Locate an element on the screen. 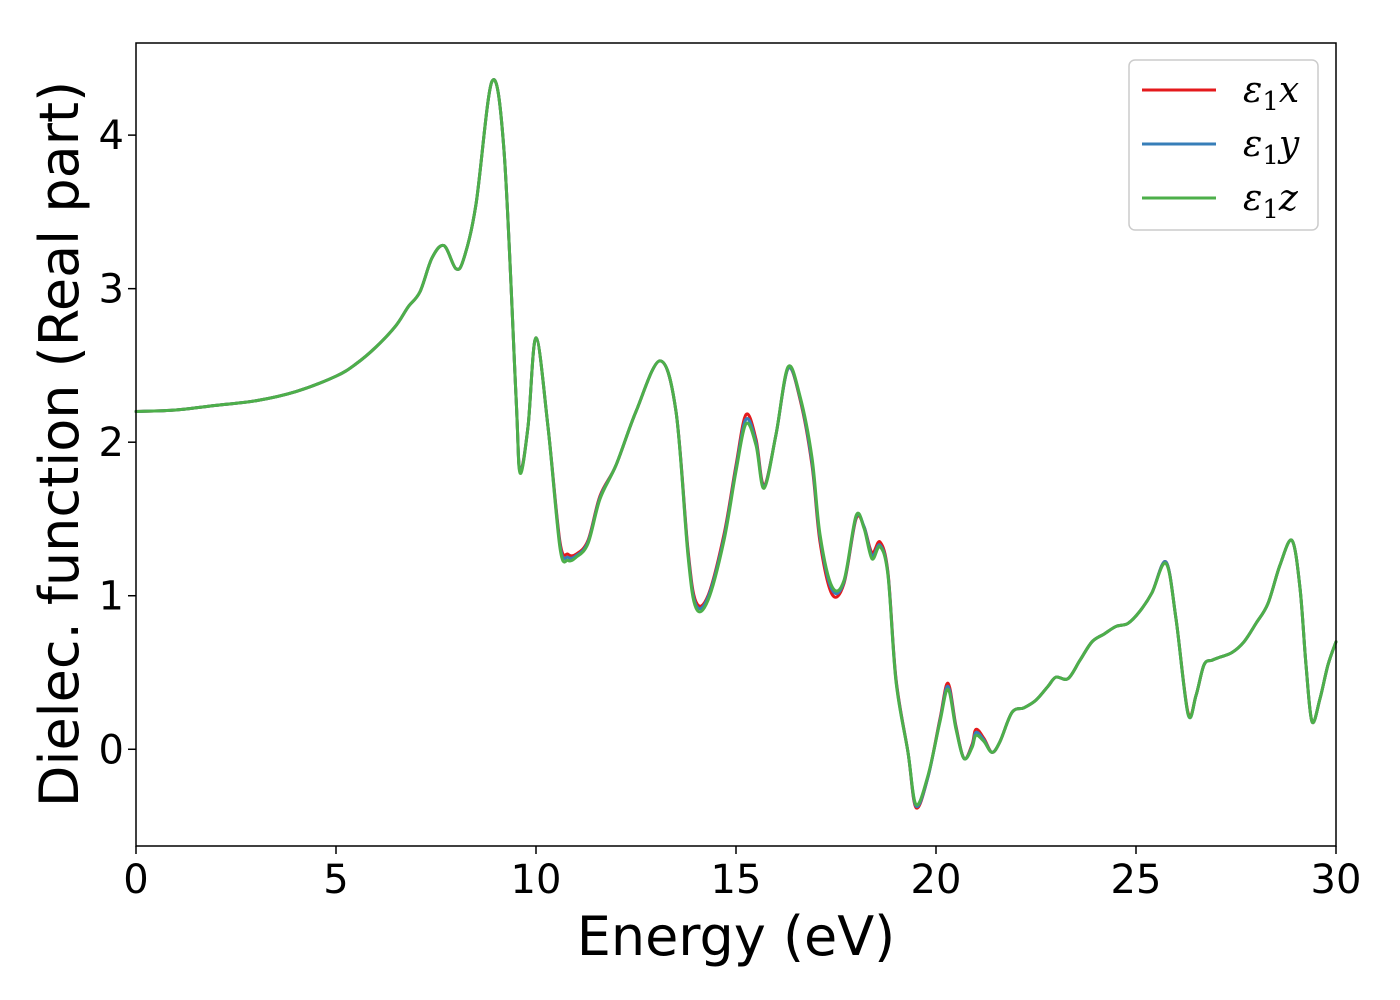 The image size is (1400, 1000). legend-axis: y is located at coordinates (1288, 144).